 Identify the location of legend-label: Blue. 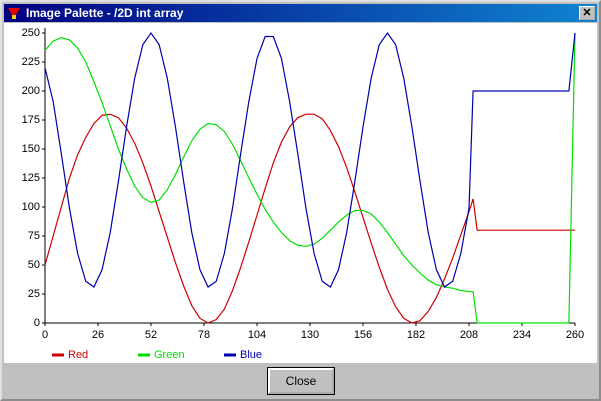
(251, 355).